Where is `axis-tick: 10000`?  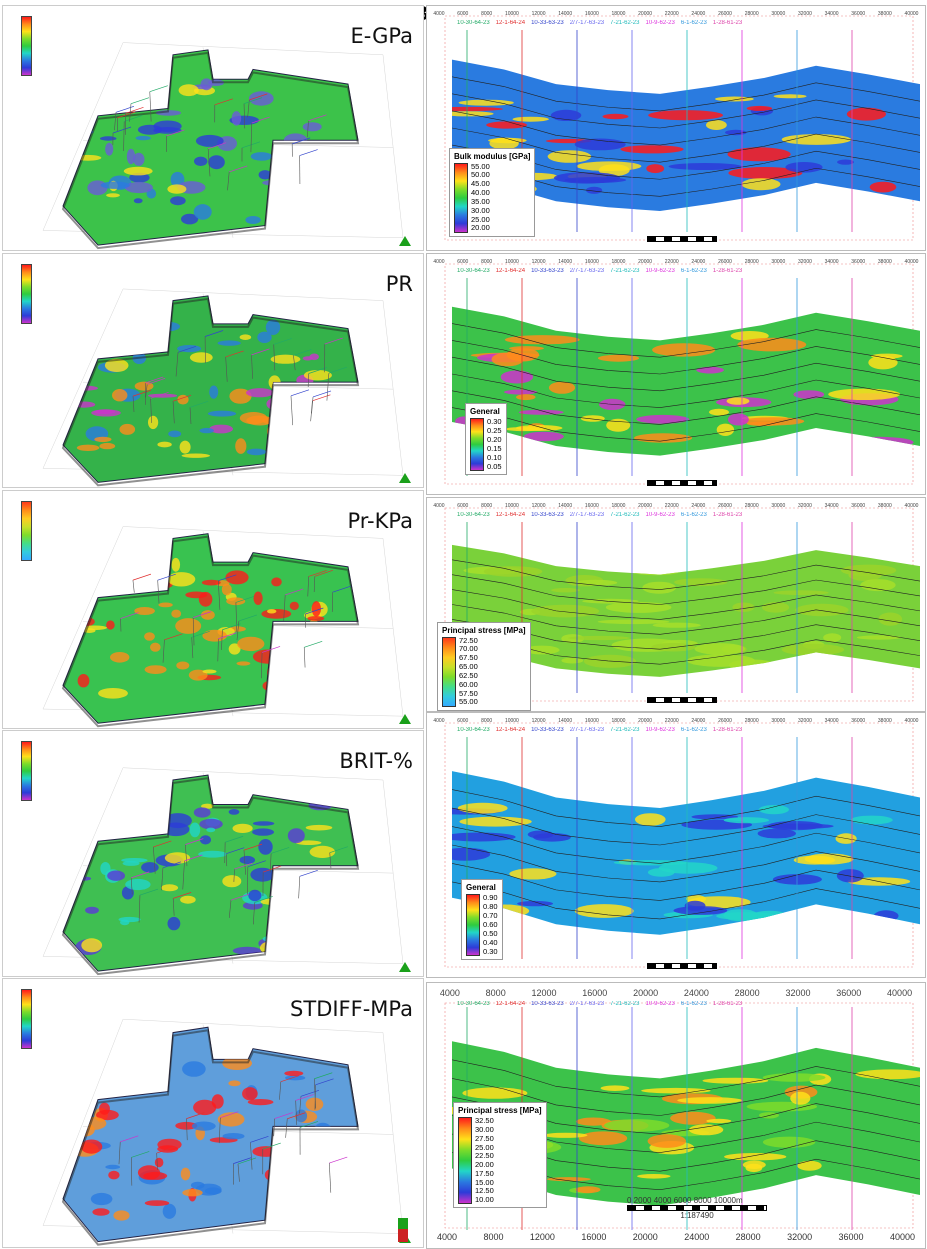
axis-tick: 10000 is located at coordinates (511, 721).